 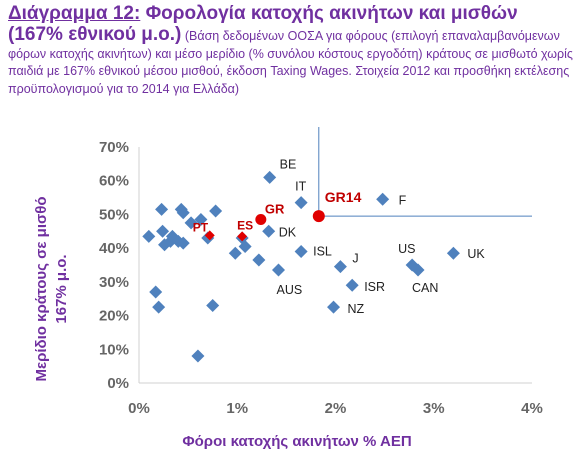 What do you see at coordinates (51, 288) in the screenshot?
I see `y-axis-title: Μερίδιο κράτους σε μισθό 167% μ.ο.` at bounding box center [51, 288].